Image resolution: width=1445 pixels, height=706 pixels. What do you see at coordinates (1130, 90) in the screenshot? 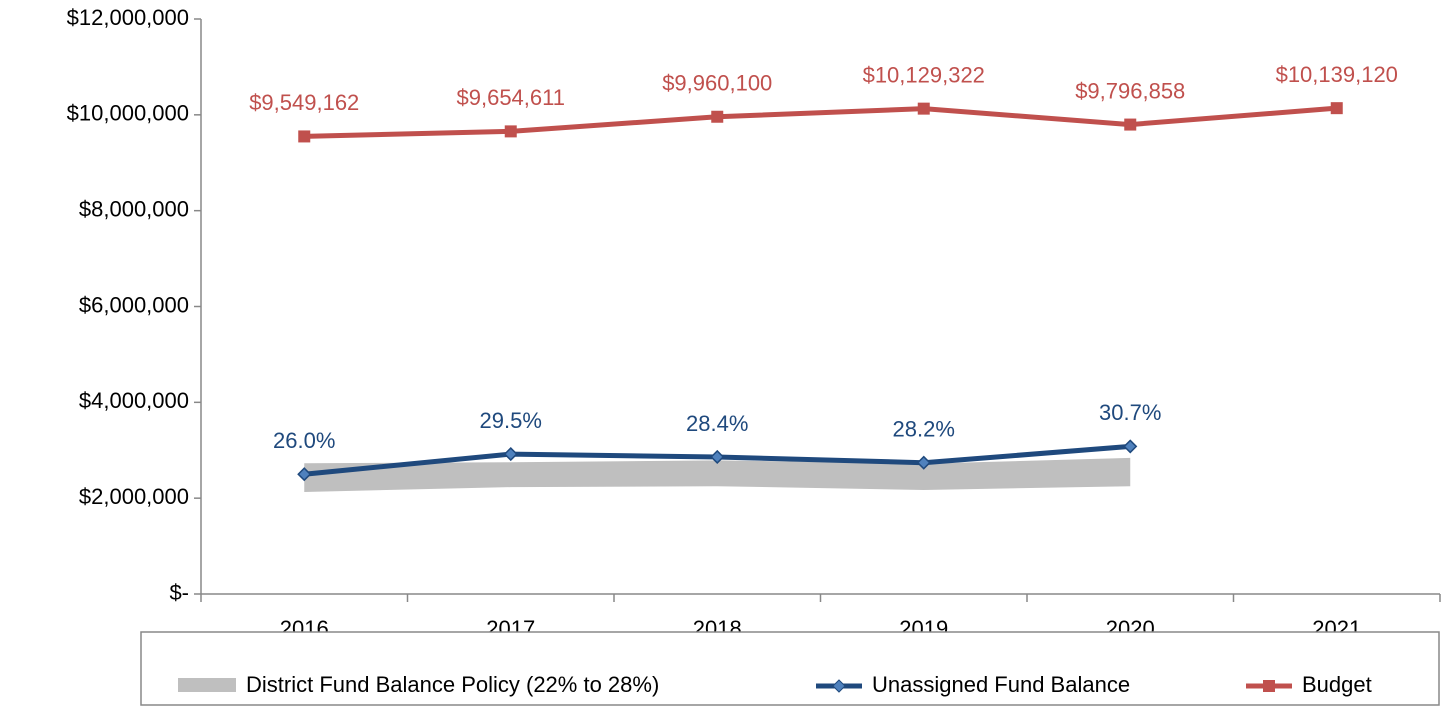
I see `data-label: $9,796,858` at bounding box center [1130, 90].